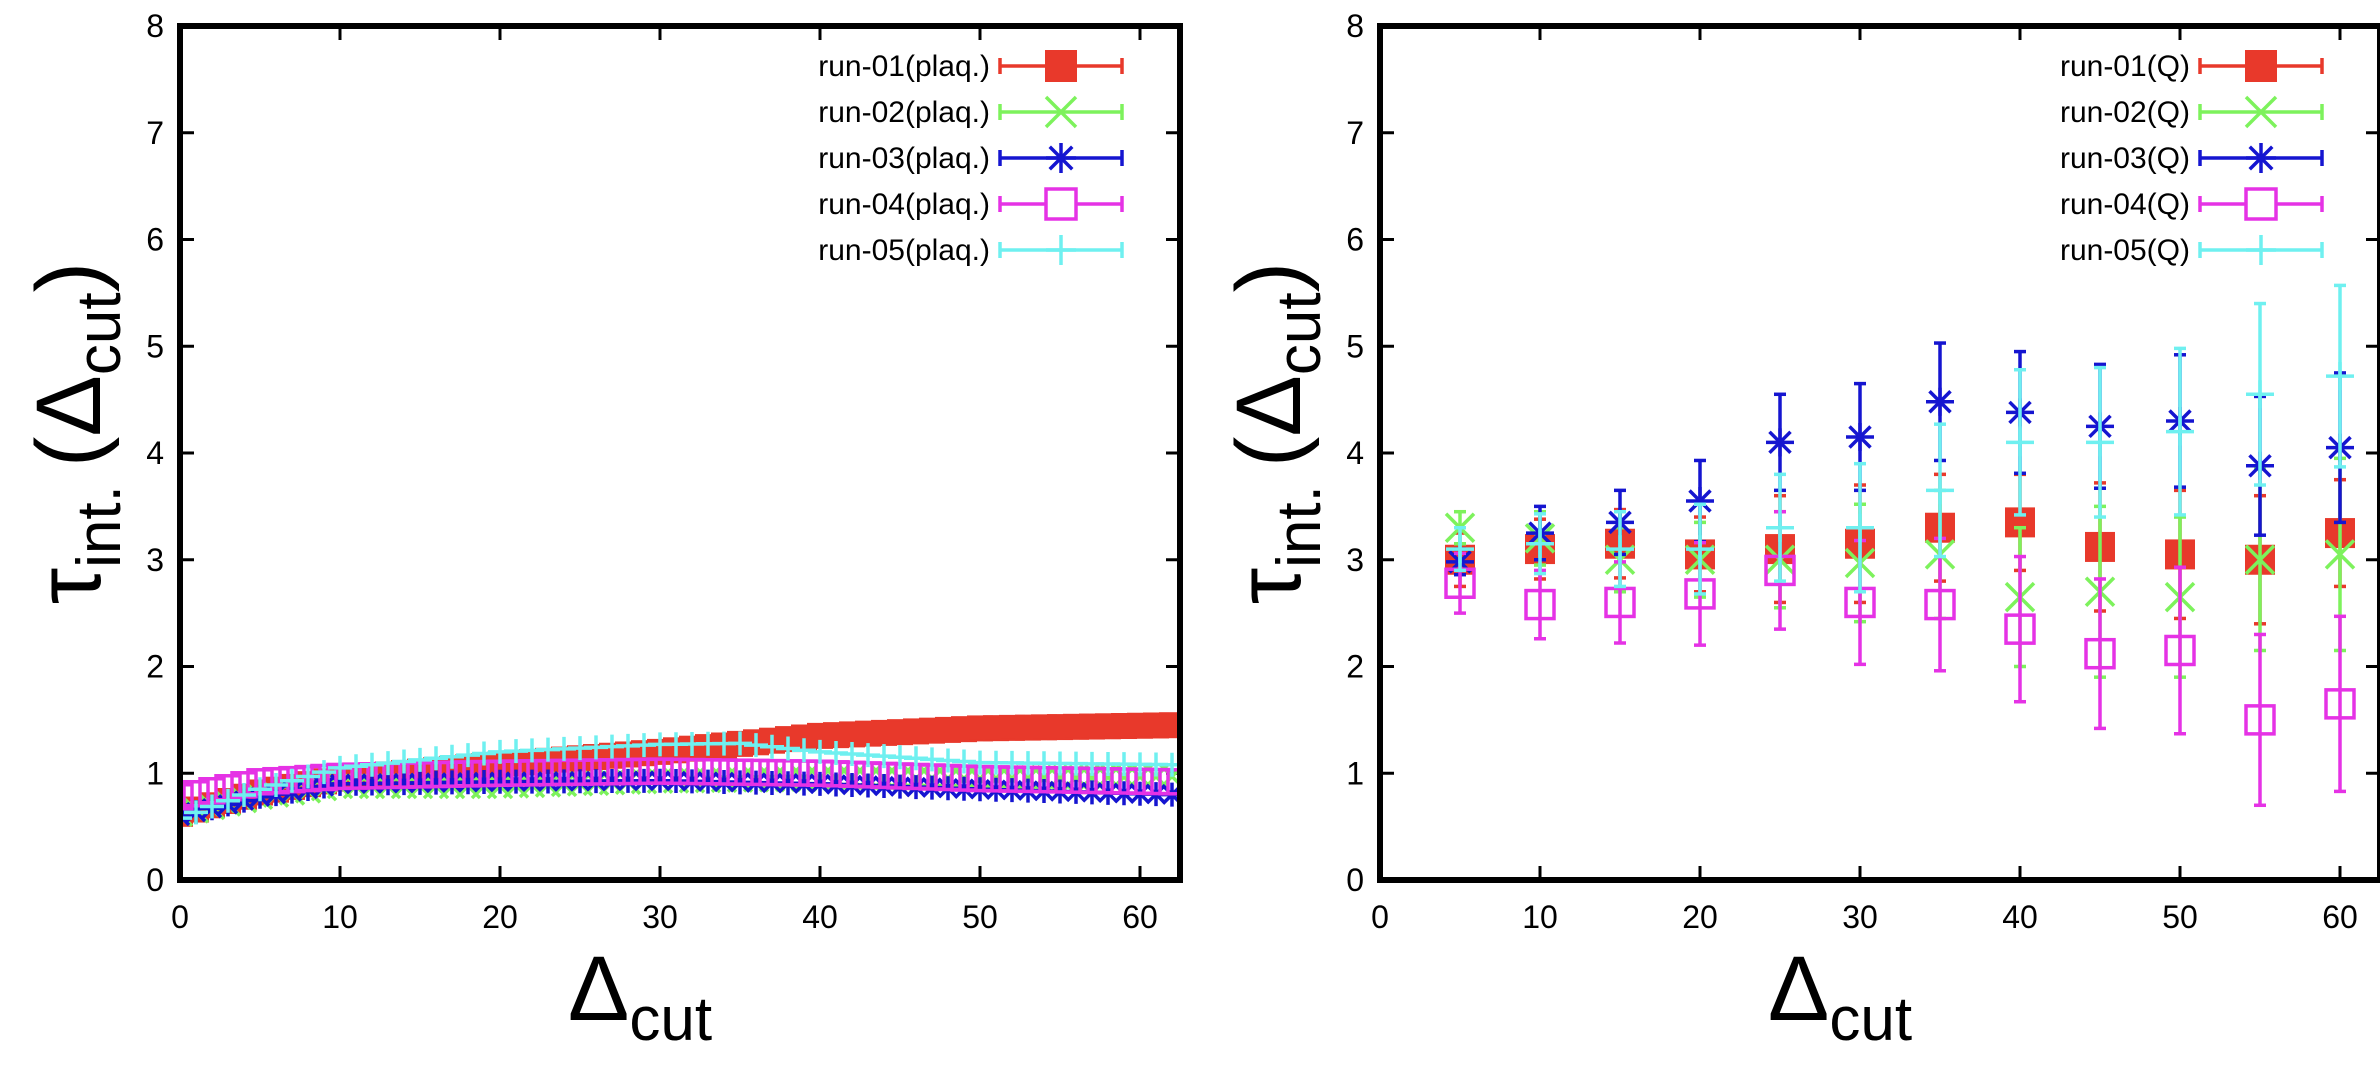 The image size is (2380, 1065). Describe the element at coordinates (1299, 526) in the screenshot. I see `y-axis-label-sub: int.` at that location.